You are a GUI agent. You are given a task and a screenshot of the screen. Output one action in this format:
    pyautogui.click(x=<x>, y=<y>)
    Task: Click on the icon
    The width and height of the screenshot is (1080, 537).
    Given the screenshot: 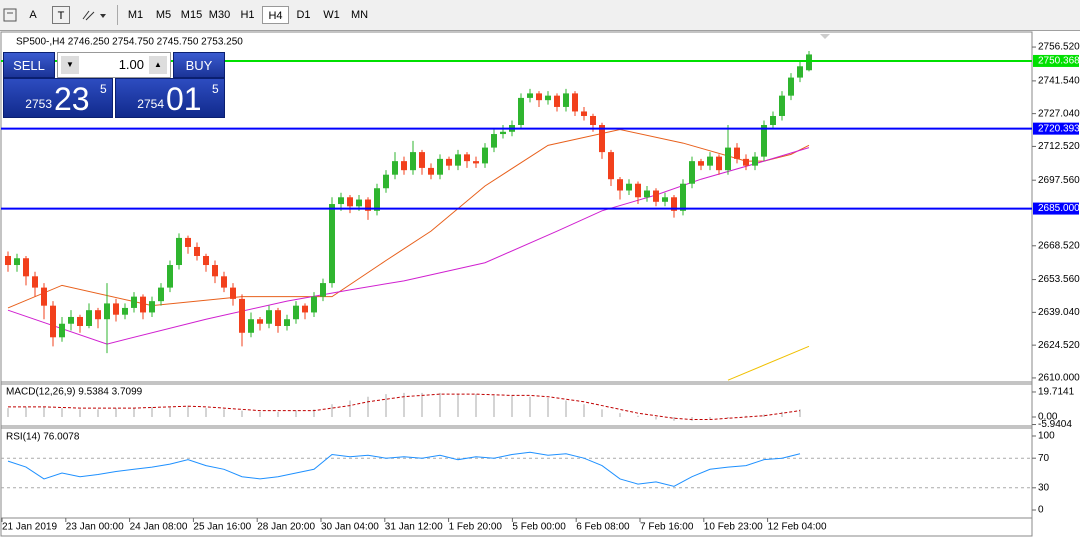 What is the action you would take?
    pyautogui.click(x=10, y=15)
    